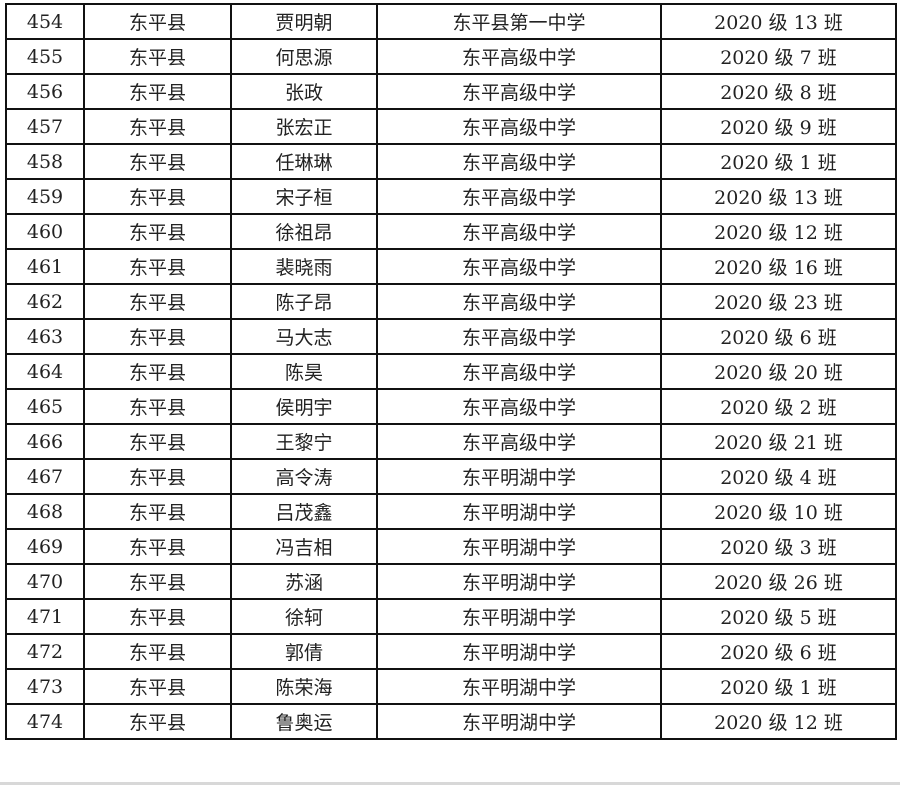 The height and width of the screenshot is (785, 900). I want to click on row-number-cell: 458, so click(45, 161).